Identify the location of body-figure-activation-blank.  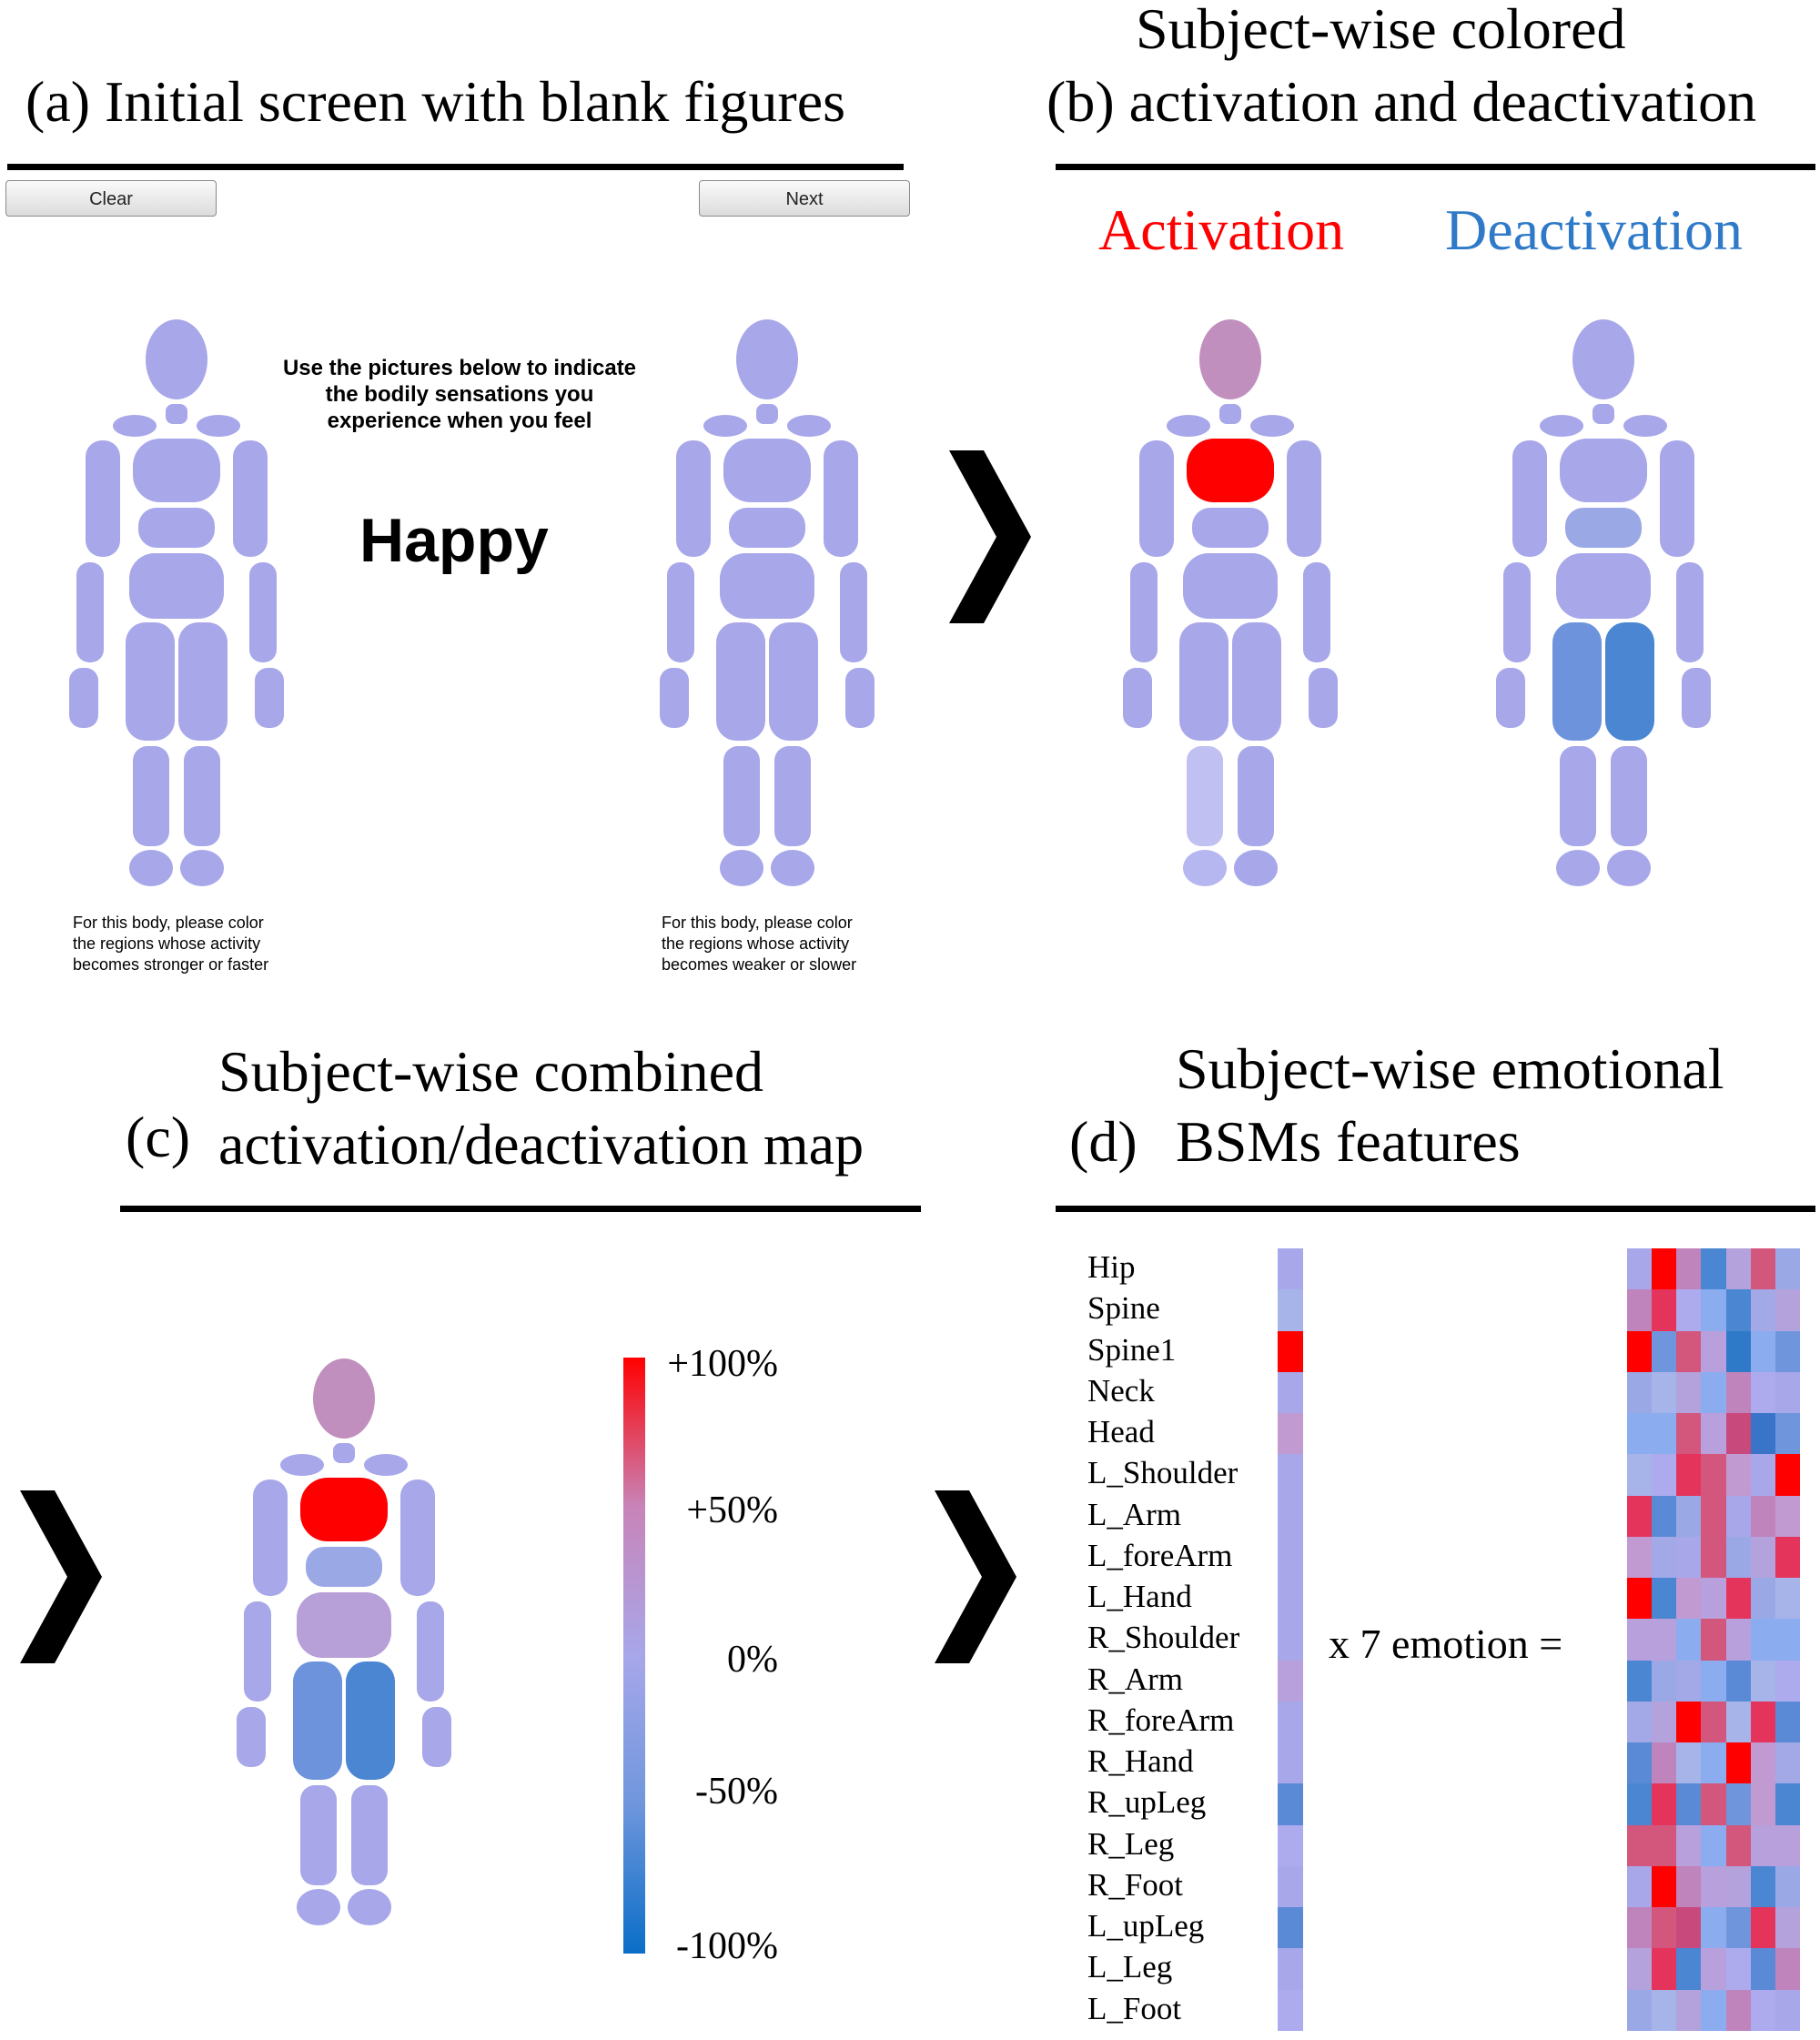
(177, 605).